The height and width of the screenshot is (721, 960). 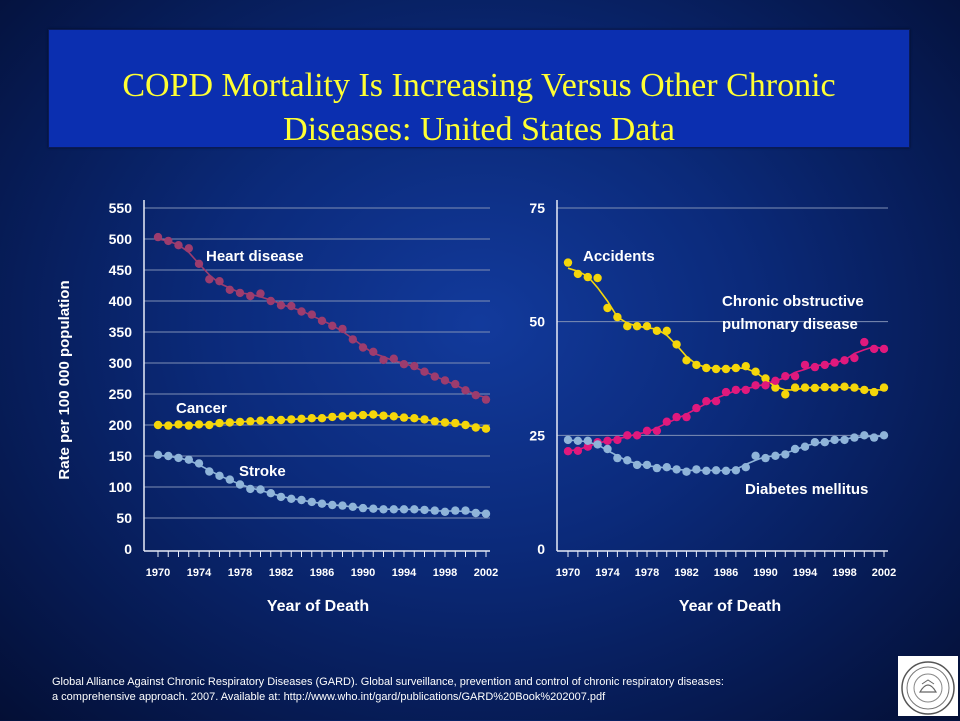 I want to click on right-point-diabetes-mellitus-2002, so click(x=884, y=435).